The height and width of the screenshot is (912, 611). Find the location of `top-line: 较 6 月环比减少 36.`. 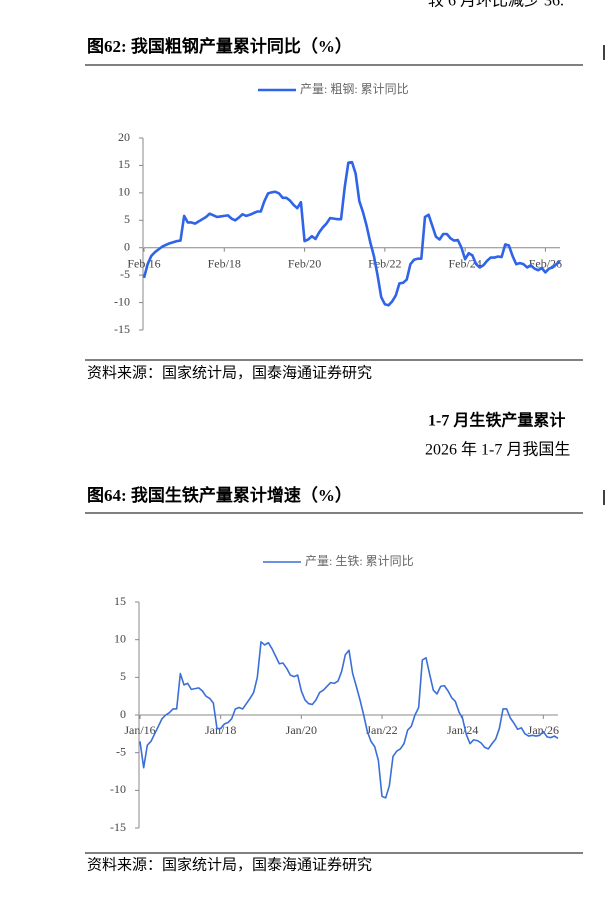

top-line: 较 6 月环比减少 36. is located at coordinates (496, 5).